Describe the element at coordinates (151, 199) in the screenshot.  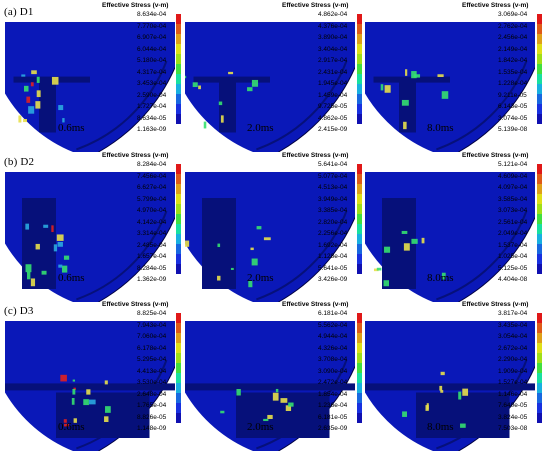
I see `colorbar-tick-label: 5.799e-04` at that location.